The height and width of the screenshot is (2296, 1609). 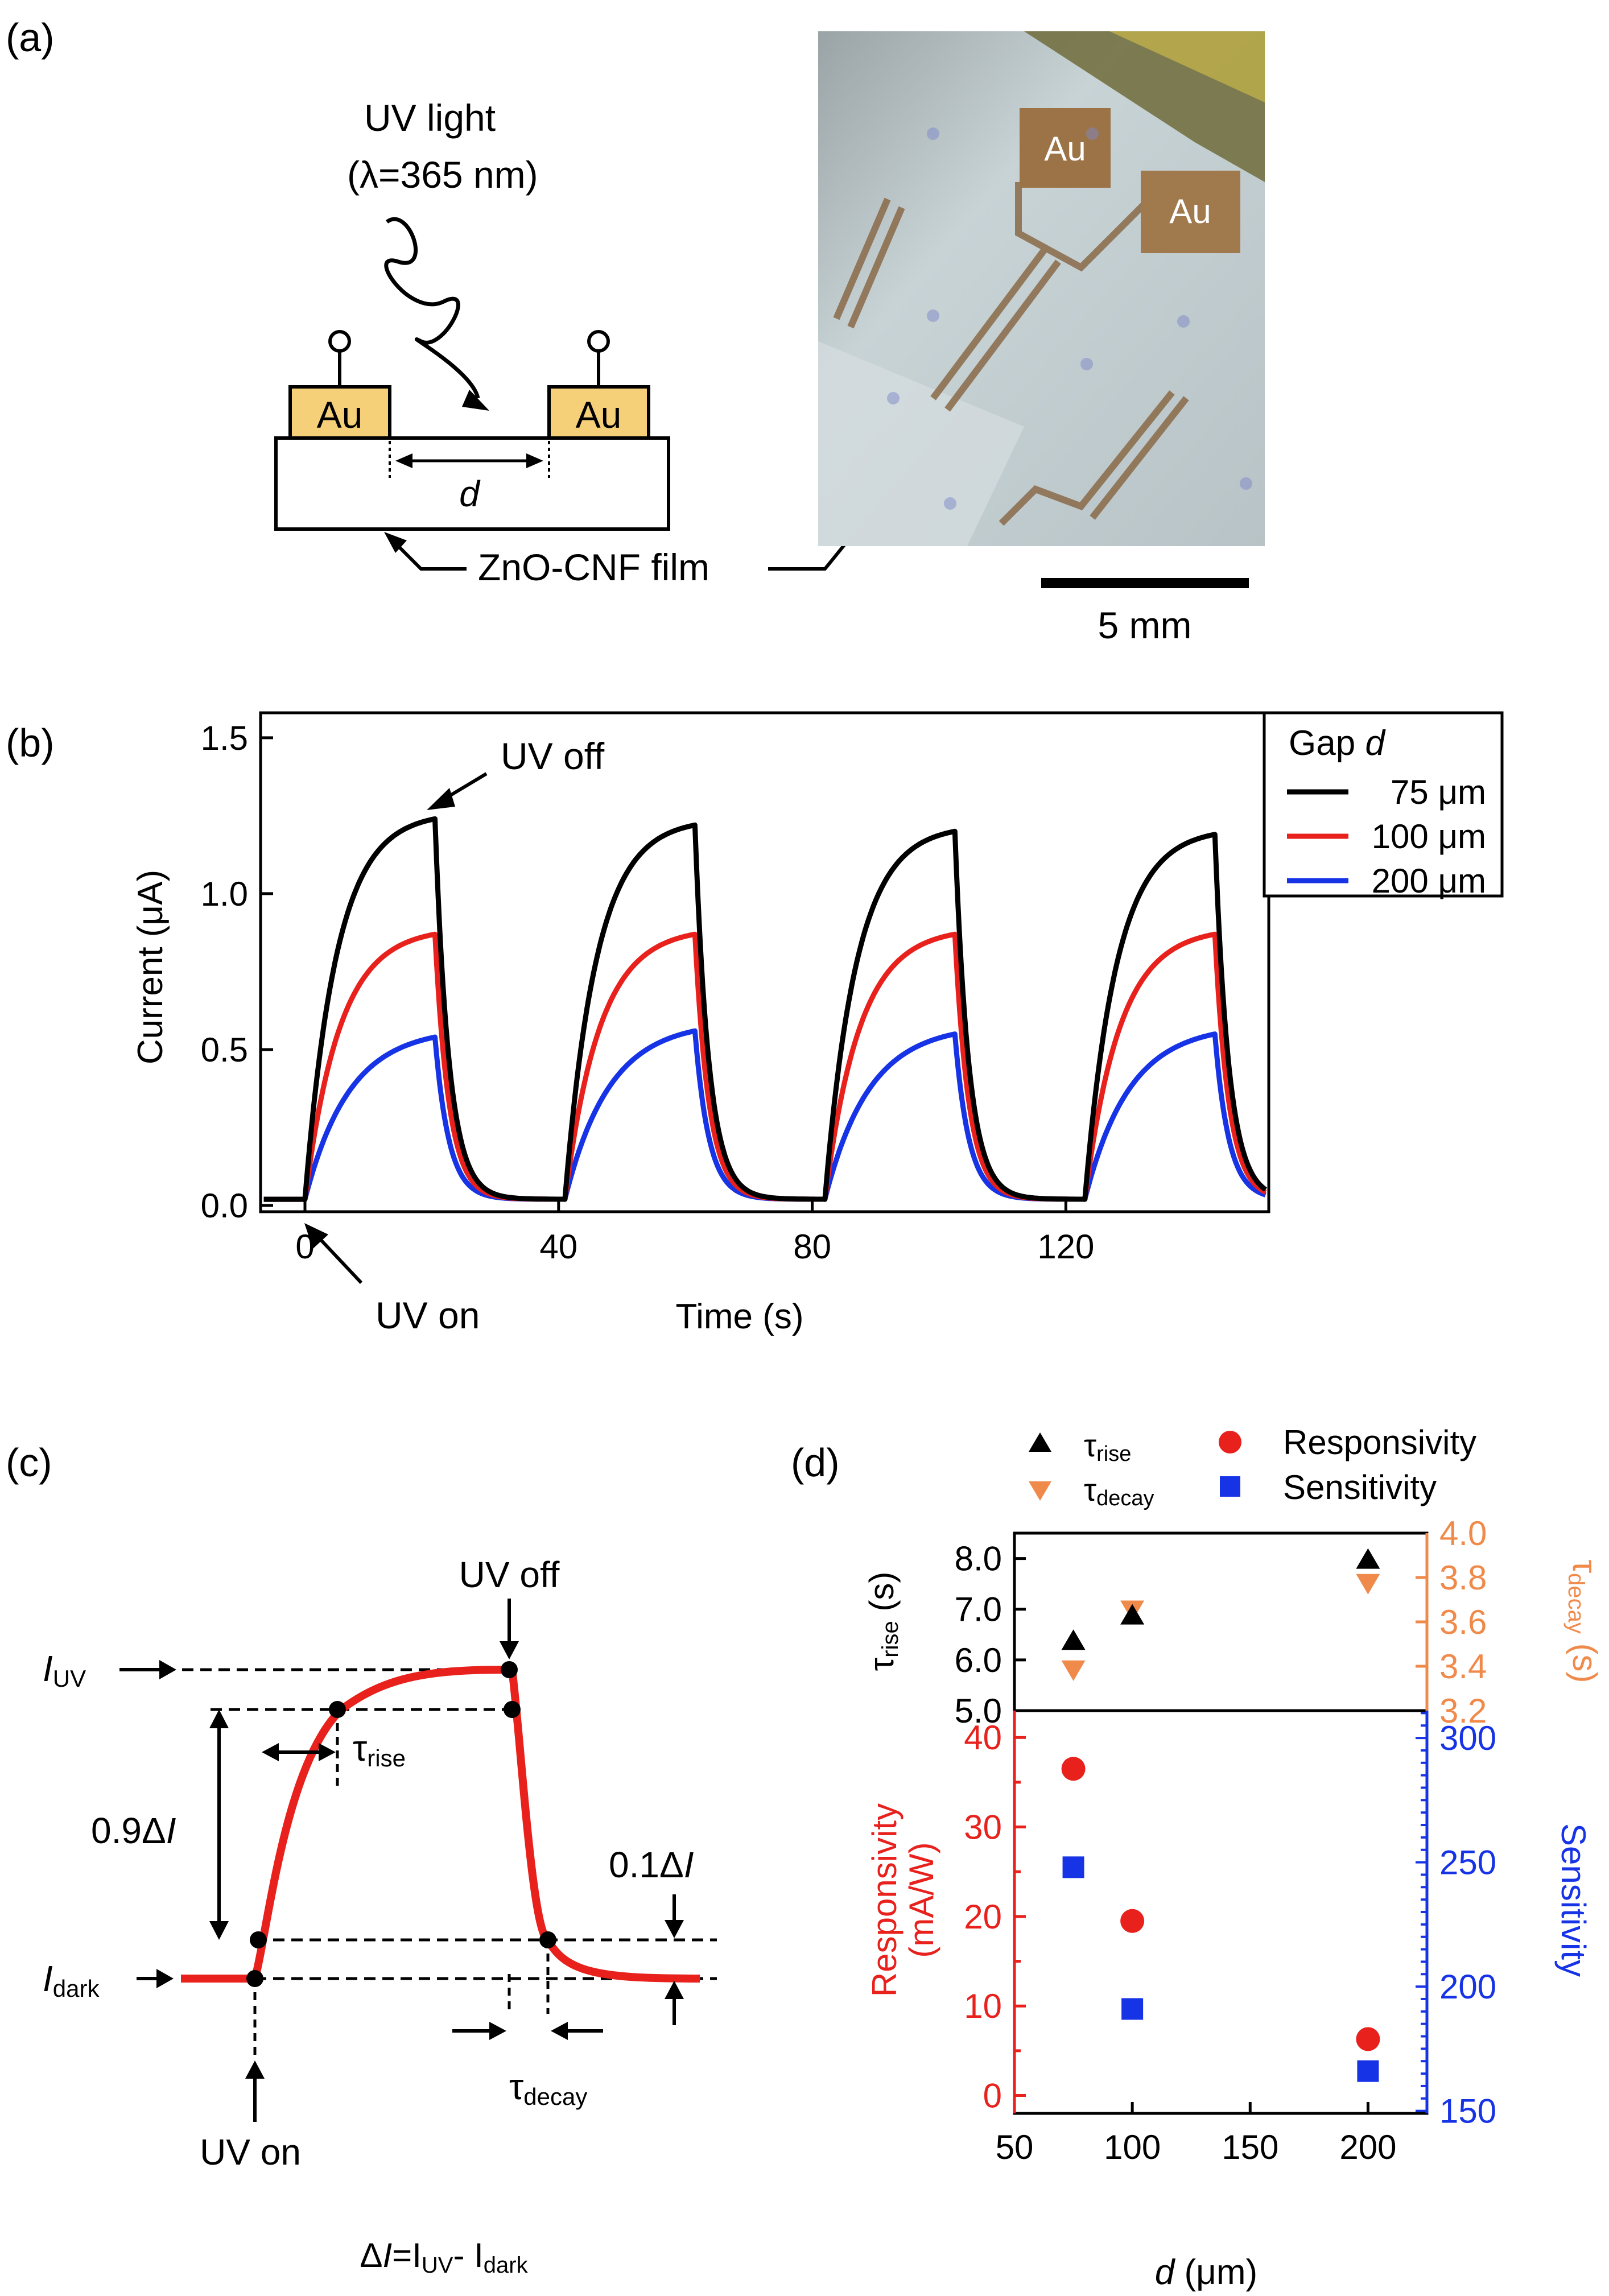 I want to click on one-tenth-label: 0.1ΔI, so click(x=651, y=1864).